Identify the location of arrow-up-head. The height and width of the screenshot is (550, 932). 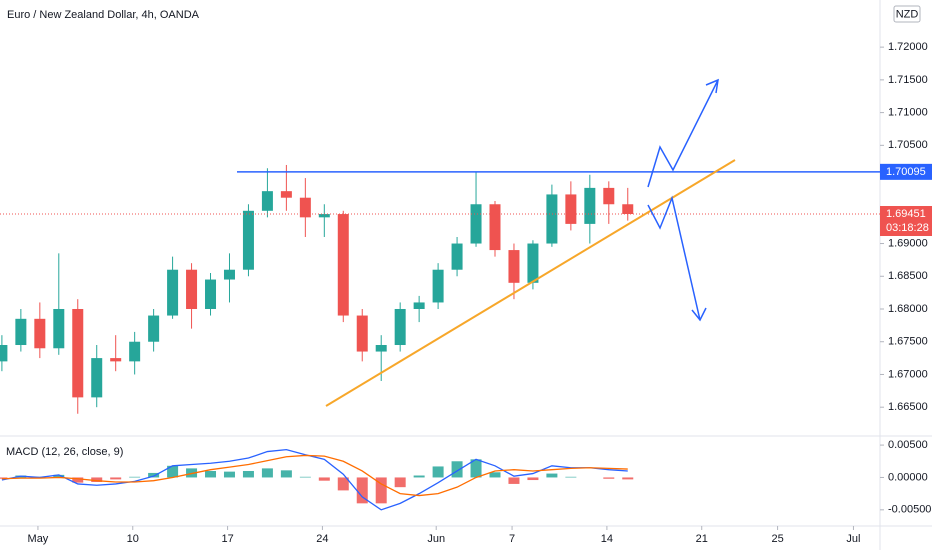
(712, 86).